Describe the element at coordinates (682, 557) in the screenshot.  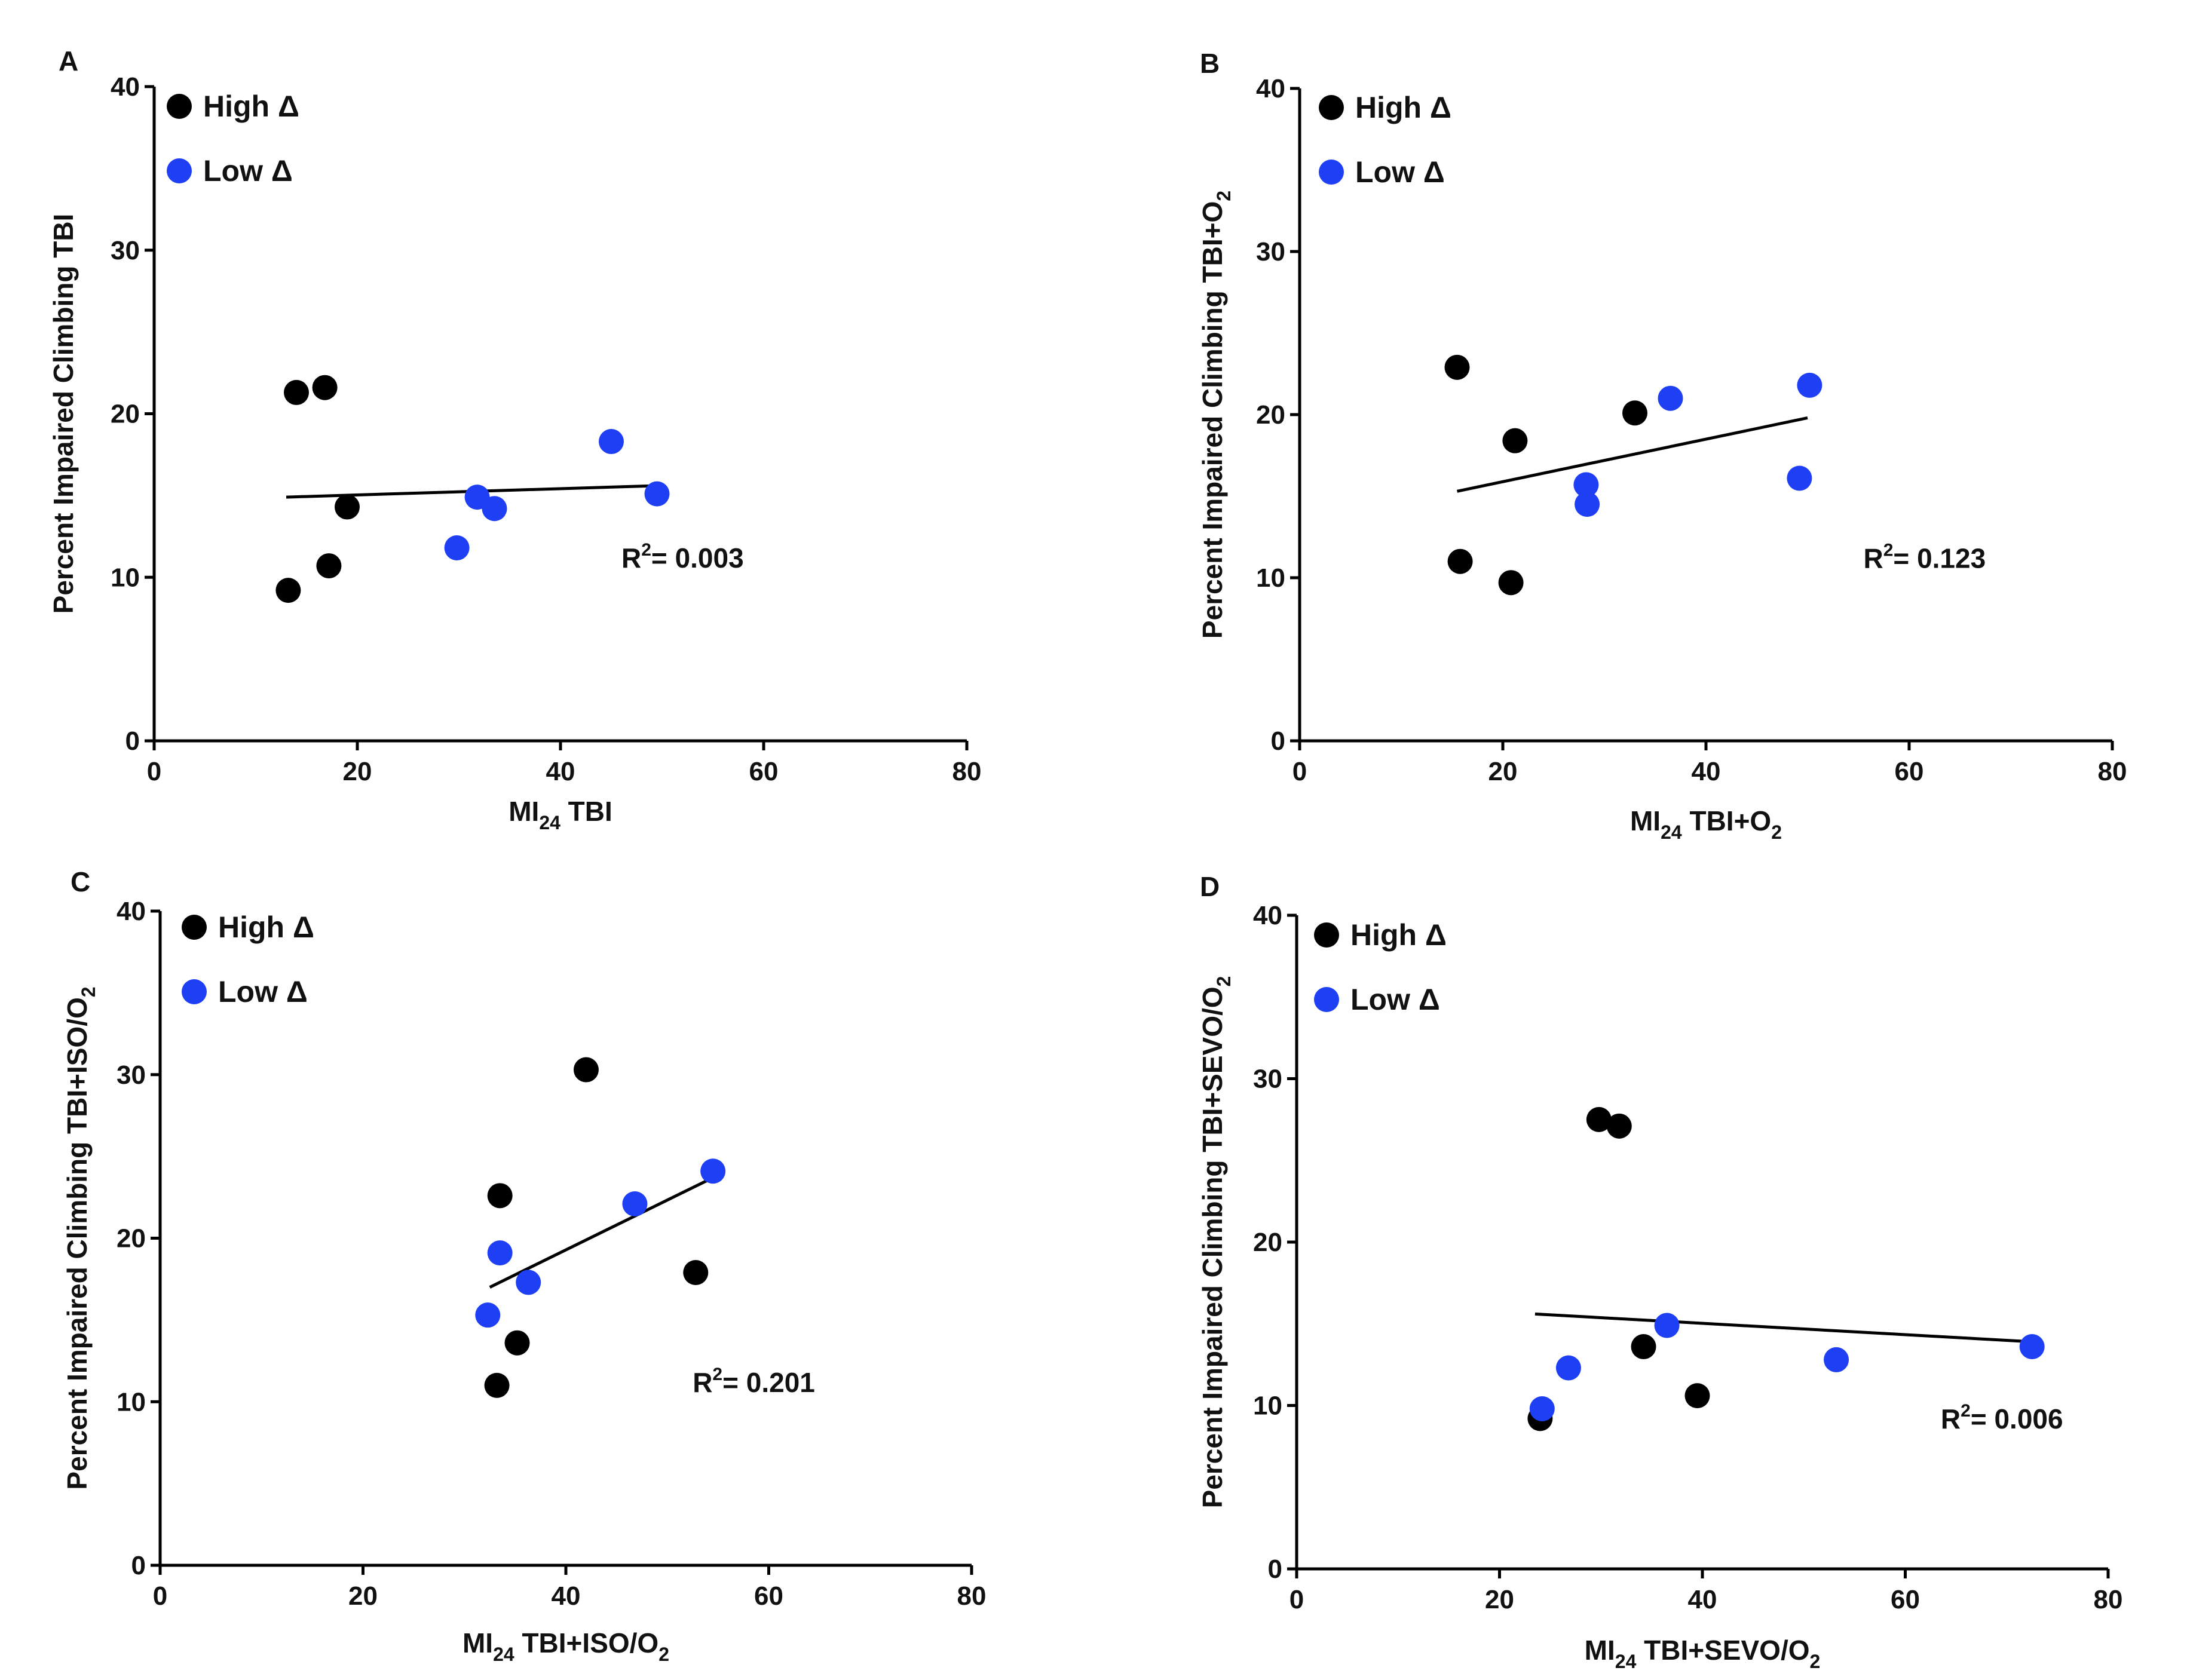
I see `r-squared-label: R2= 0.003` at that location.